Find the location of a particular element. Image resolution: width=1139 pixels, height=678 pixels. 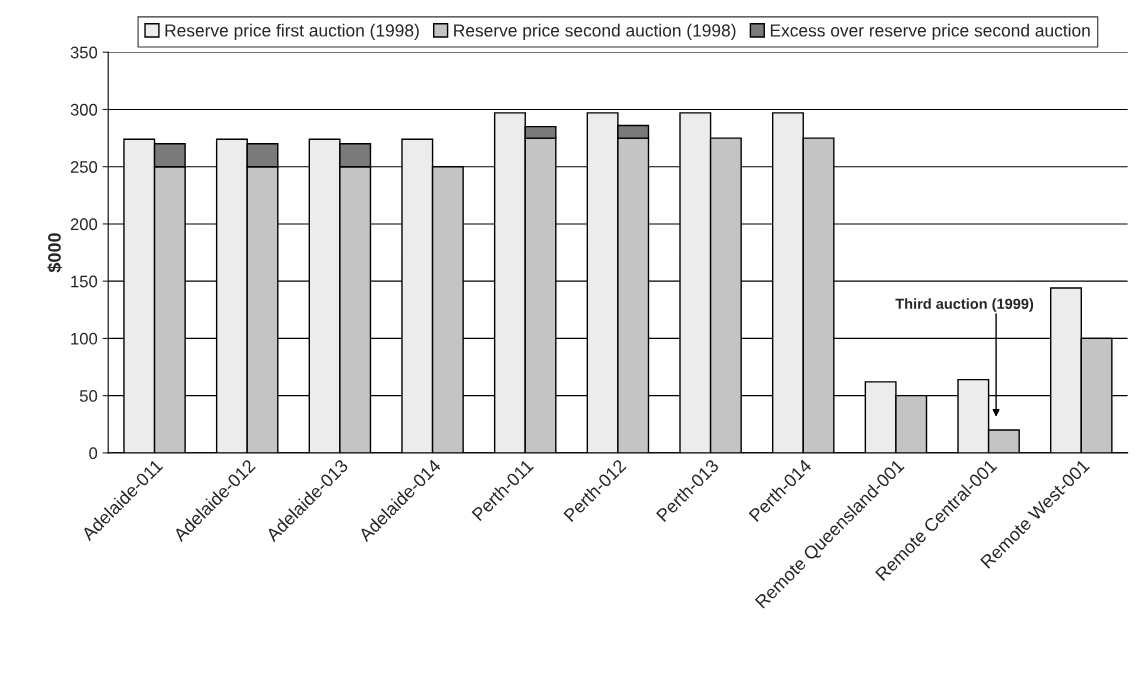

y-tick-label: 0 is located at coordinates (93, 453).